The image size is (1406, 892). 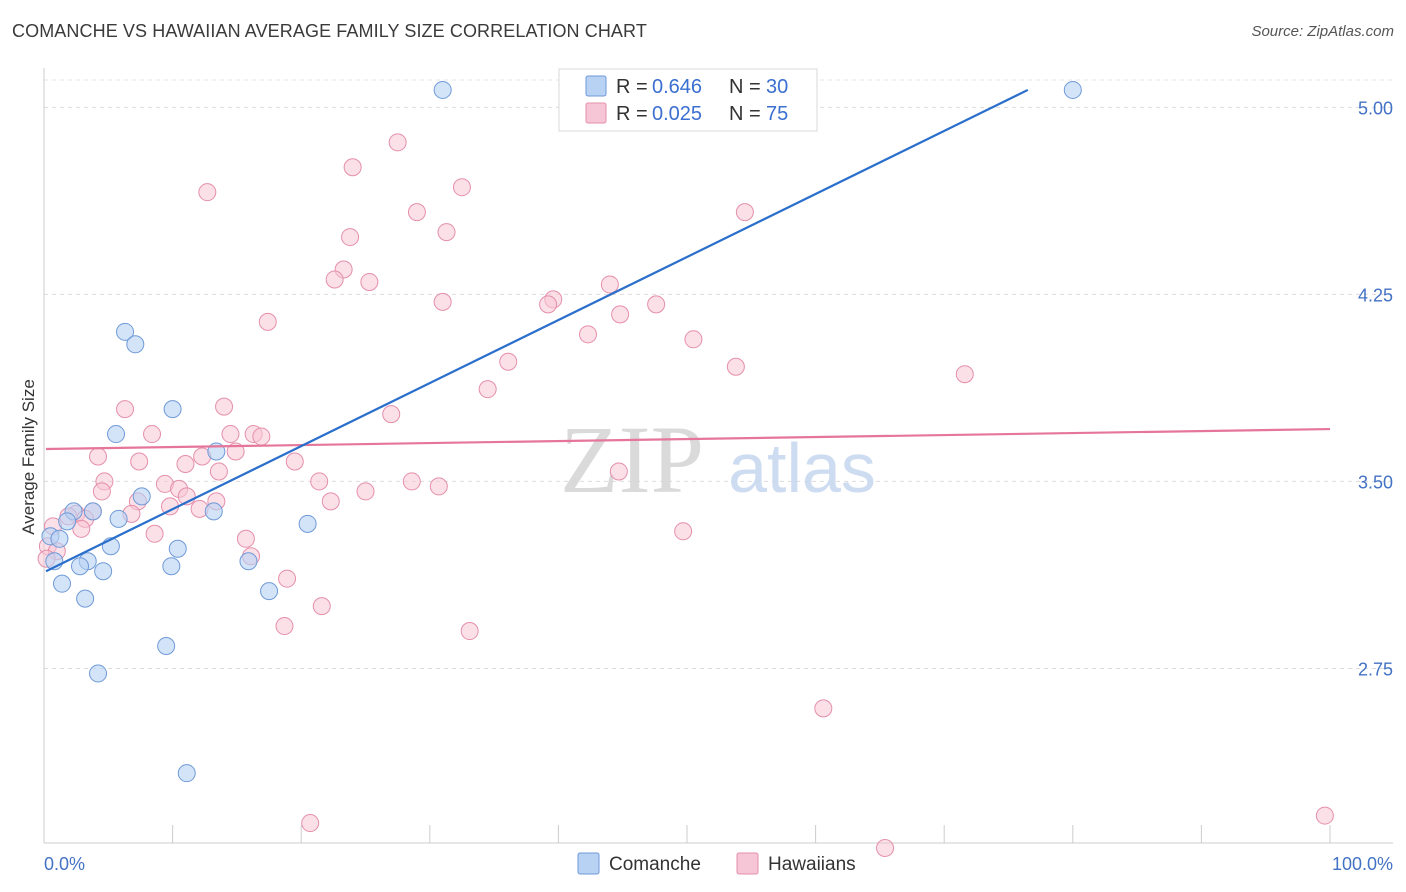 What do you see at coordinates (632, 114) in the screenshot?
I see `legend-hawaiian-r-label: R =` at bounding box center [632, 114].